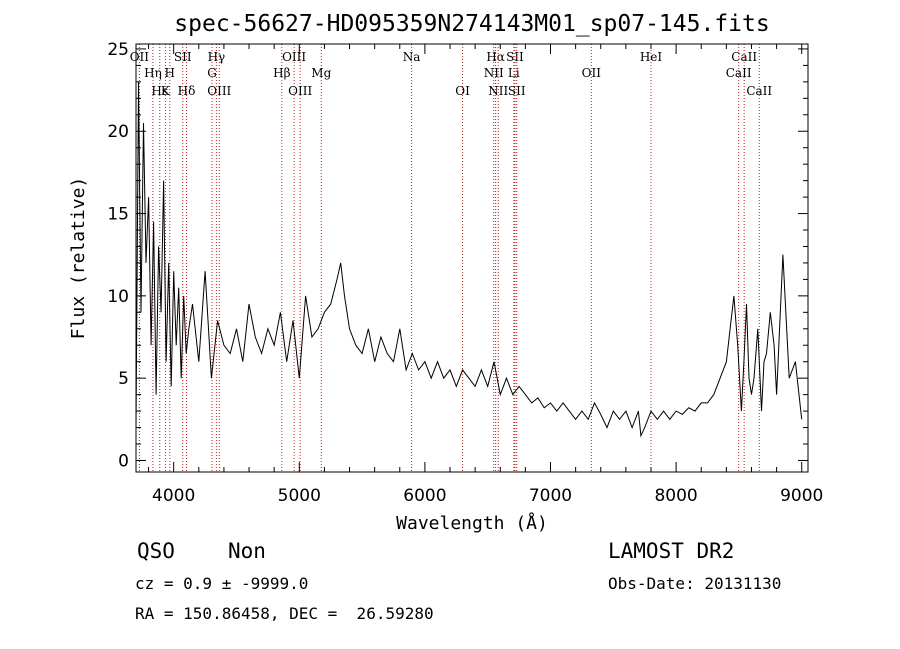  Describe the element at coordinates (159, 91) in the screenshot. I see `line-label-2: Hε` at that location.